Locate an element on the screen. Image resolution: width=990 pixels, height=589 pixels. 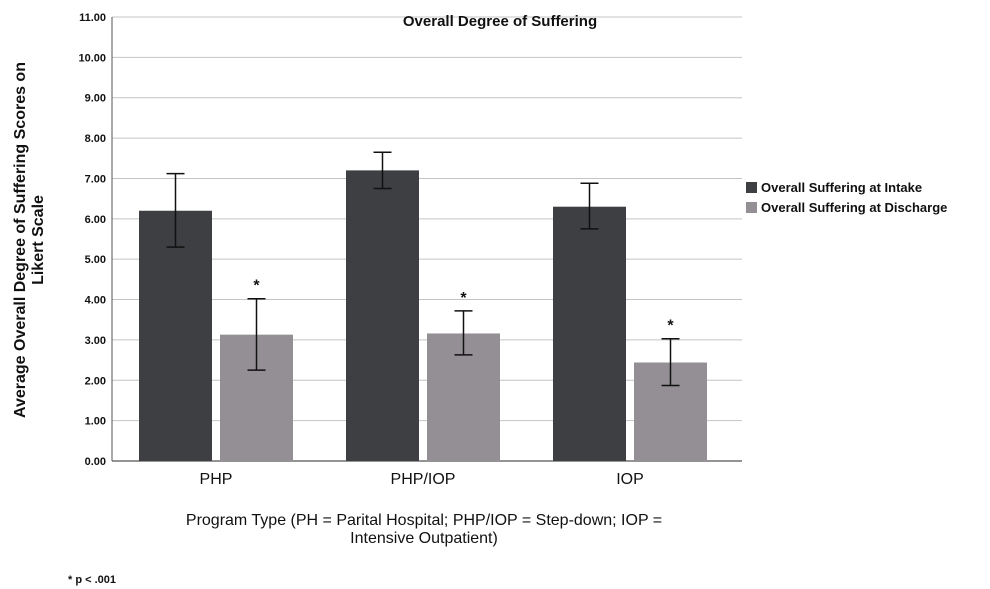
significance-markers: * * * is located at coordinates (463, 306).